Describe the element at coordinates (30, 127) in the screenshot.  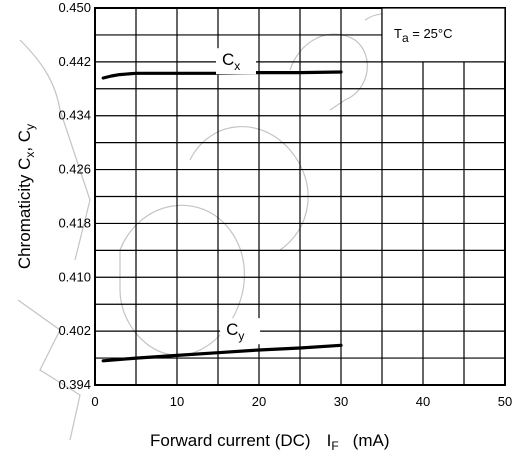
I see `y-axis-label-sub-y: y` at that location.